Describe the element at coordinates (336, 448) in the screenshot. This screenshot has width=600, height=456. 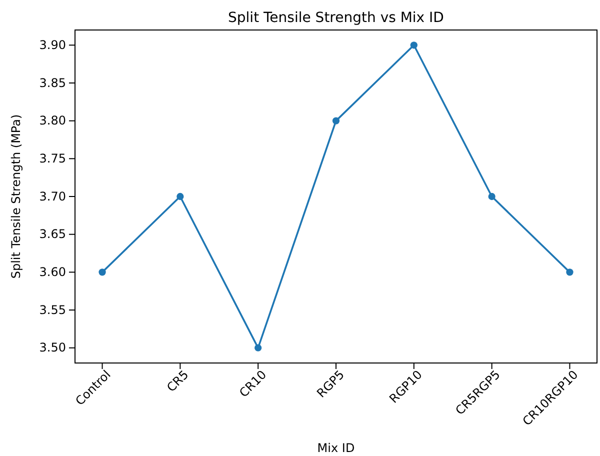
I see `x-axis-title: Mix ID` at that location.